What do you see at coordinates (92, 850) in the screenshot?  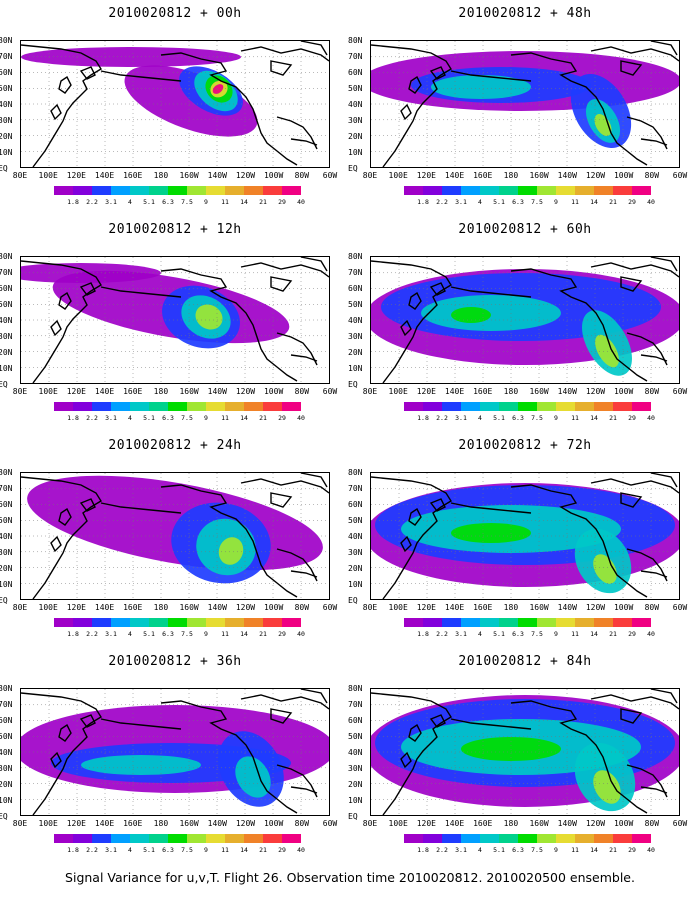 I see `colorbar-label: 2.2` at bounding box center [92, 850].